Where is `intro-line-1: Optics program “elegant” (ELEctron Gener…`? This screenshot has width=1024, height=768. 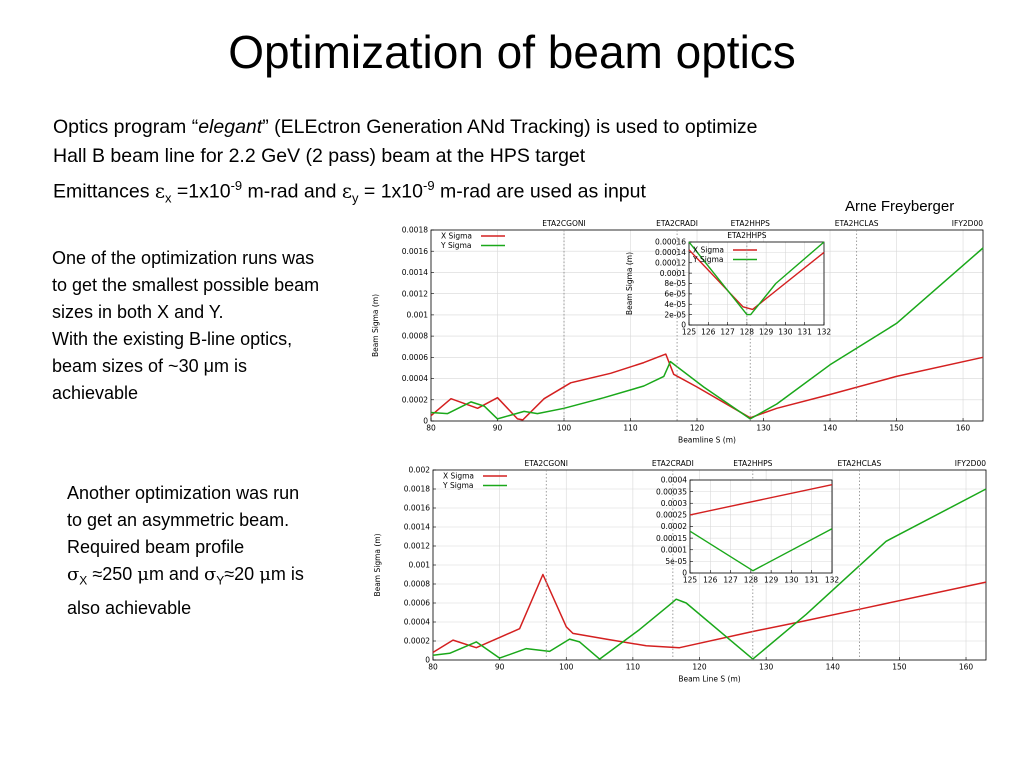 intro-line-1: Optics program “elegant” (ELEctron Gener… is located at coordinates (503, 127).